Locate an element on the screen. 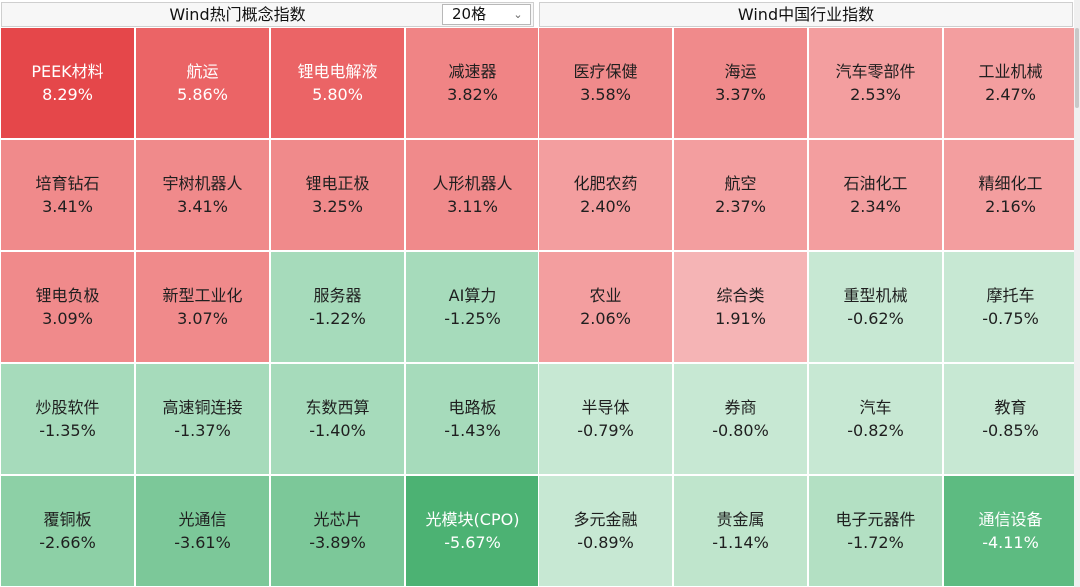 This screenshot has height=587, width=1080. index-tile: 航空 2.37% is located at coordinates (740, 195).